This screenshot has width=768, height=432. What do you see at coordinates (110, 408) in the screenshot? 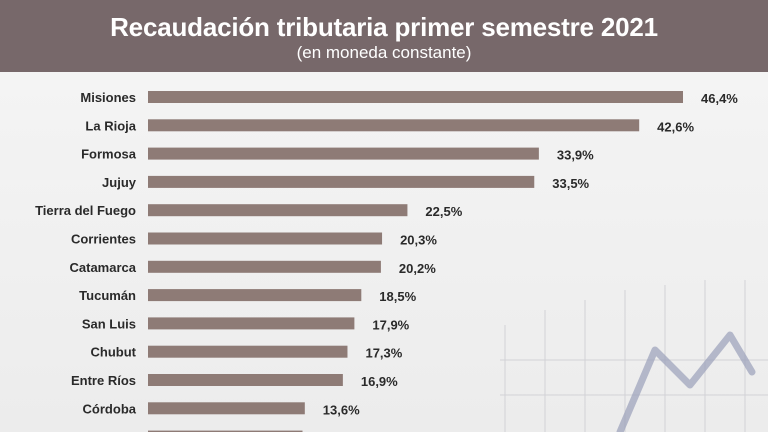
I see `category-label: Córdoba` at bounding box center [110, 408].